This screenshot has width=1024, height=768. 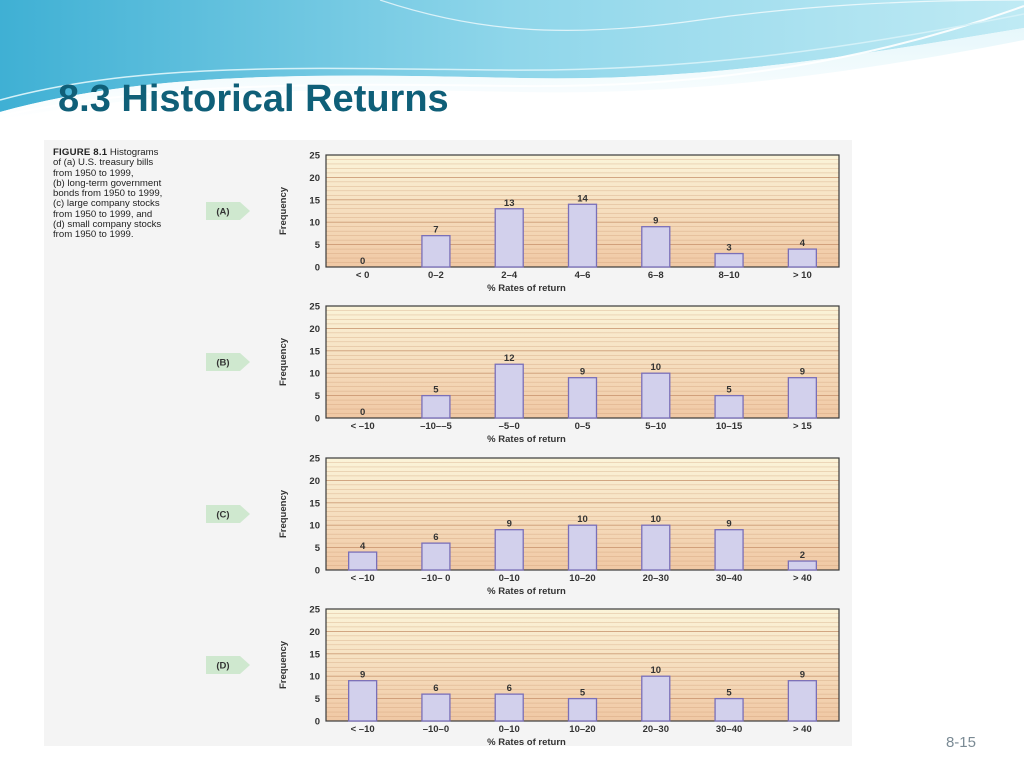 What do you see at coordinates (253, 99) in the screenshot?
I see `slide-title: 8.3 Historical Returns` at bounding box center [253, 99].